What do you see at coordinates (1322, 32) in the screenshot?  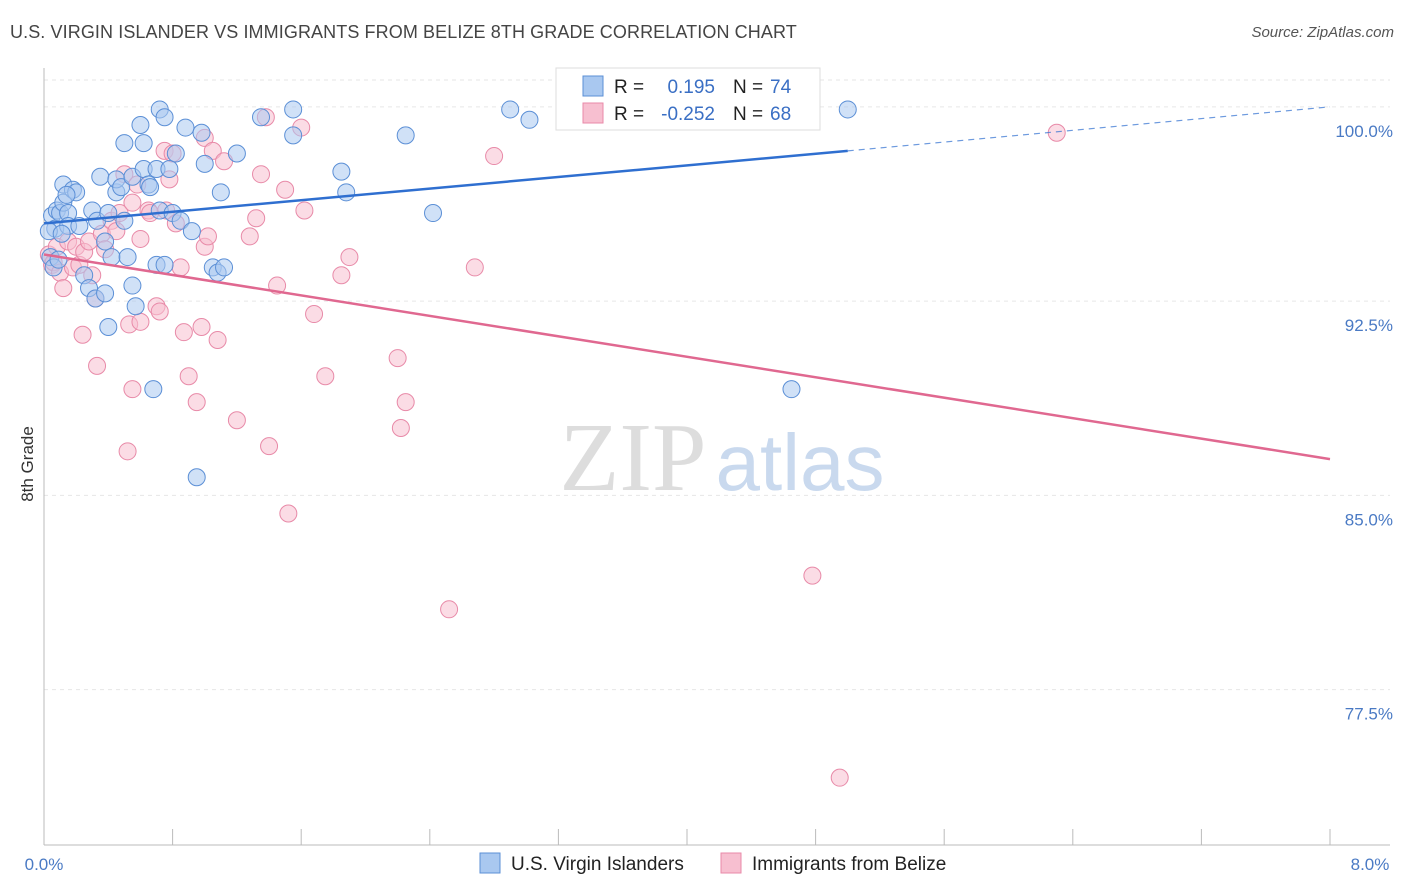 I see `source-label: Source: ZipAtlas.com` at bounding box center [1322, 32].